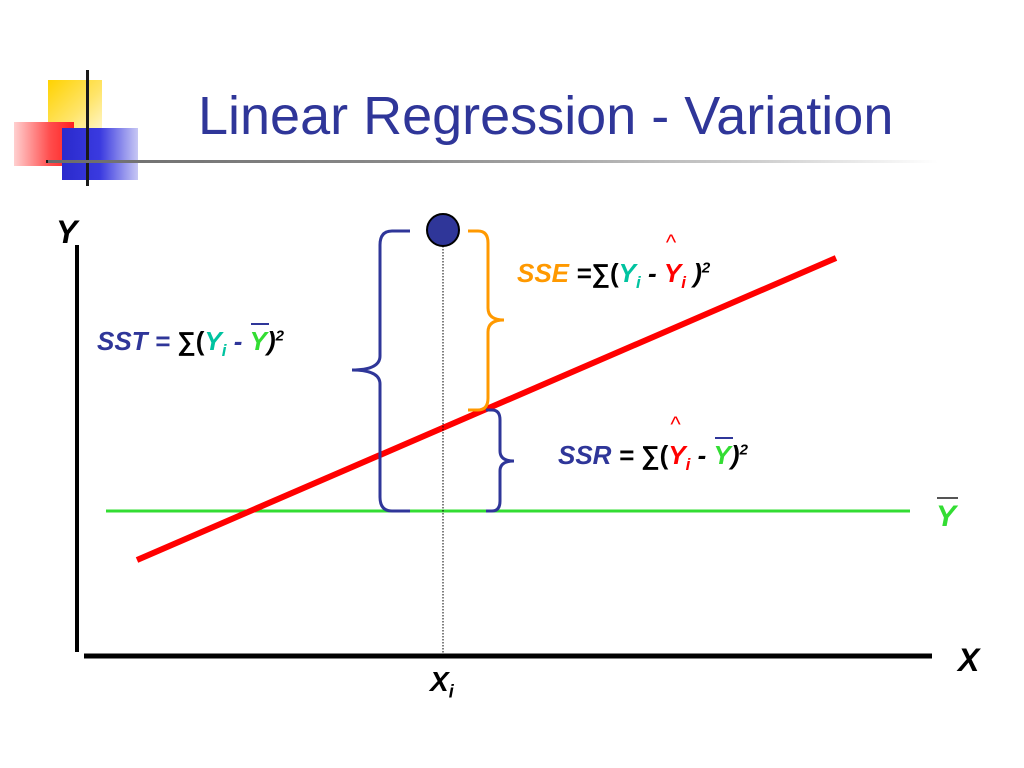 This screenshot has width=1024, height=768. What do you see at coordinates (486, 320) in the screenshot?
I see `sse-brace` at bounding box center [486, 320].